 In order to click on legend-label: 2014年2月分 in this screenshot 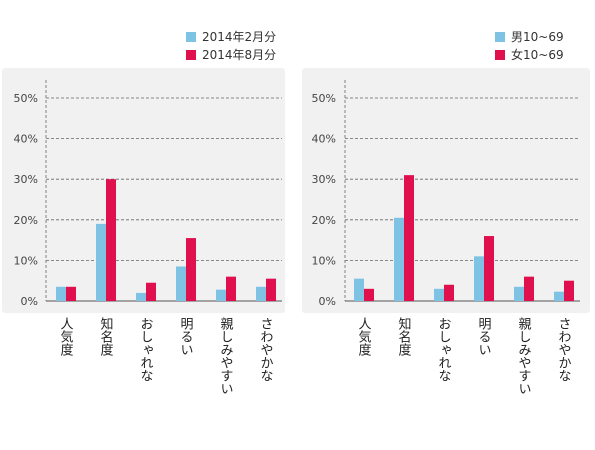, I will do `click(239, 37)`.